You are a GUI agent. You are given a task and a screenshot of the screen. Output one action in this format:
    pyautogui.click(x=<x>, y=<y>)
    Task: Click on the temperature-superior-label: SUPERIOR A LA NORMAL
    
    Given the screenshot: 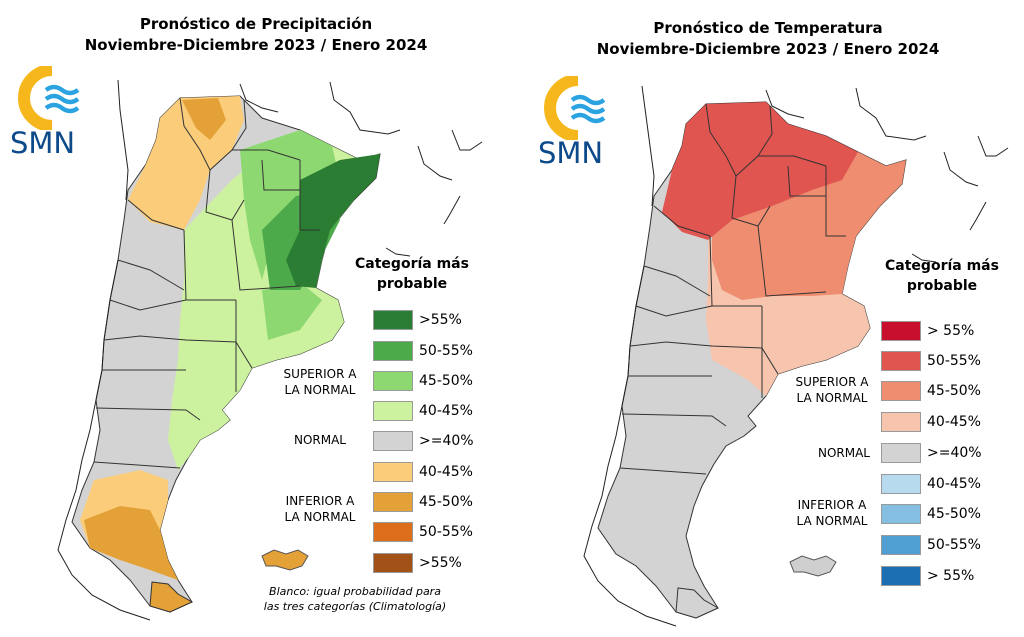 What is the action you would take?
    pyautogui.click(x=832, y=390)
    